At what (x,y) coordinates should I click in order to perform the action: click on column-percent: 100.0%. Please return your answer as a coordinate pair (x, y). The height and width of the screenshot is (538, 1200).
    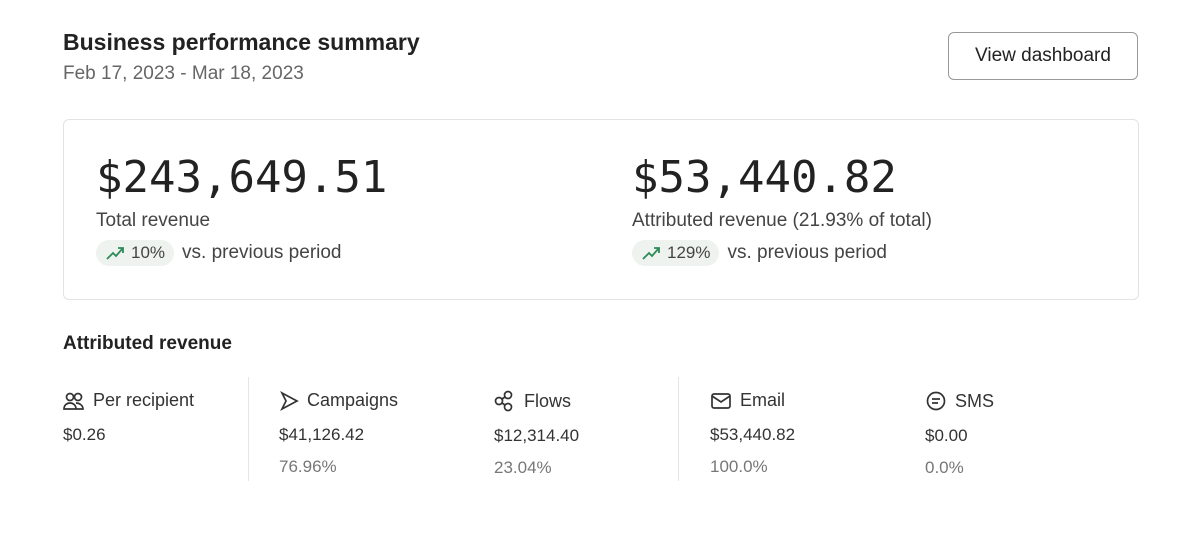
    Looking at the image, I should click on (739, 466).